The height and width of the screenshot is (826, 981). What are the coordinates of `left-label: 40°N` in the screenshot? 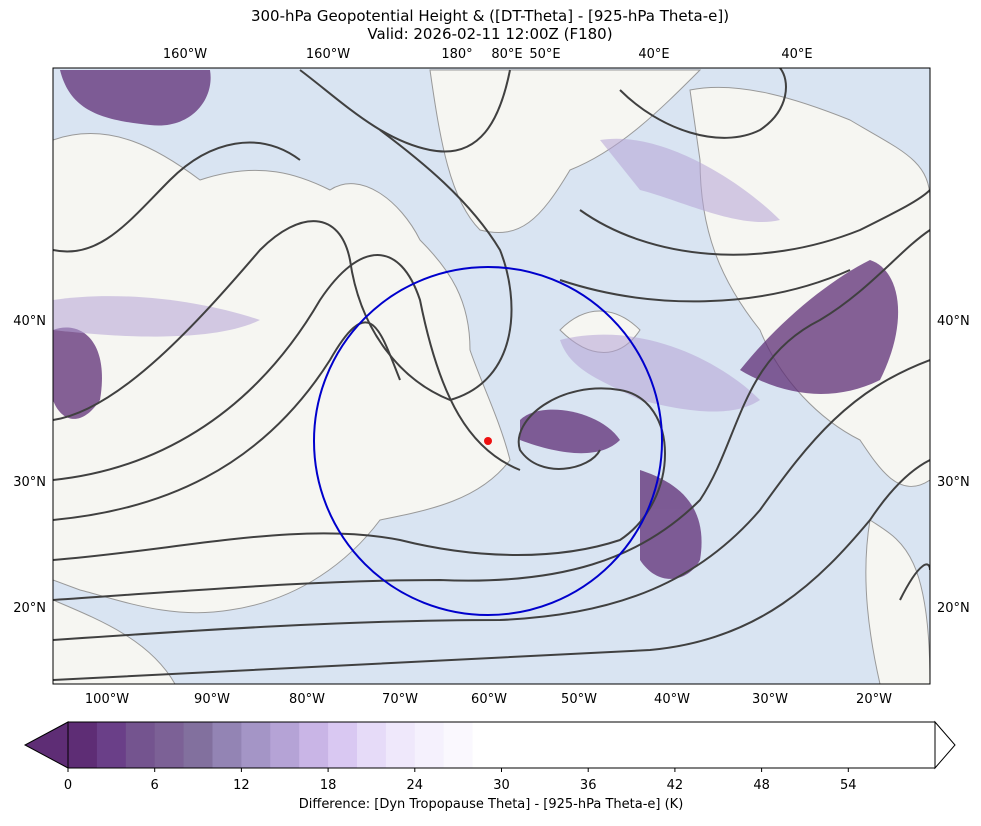 It's located at (29, 321).